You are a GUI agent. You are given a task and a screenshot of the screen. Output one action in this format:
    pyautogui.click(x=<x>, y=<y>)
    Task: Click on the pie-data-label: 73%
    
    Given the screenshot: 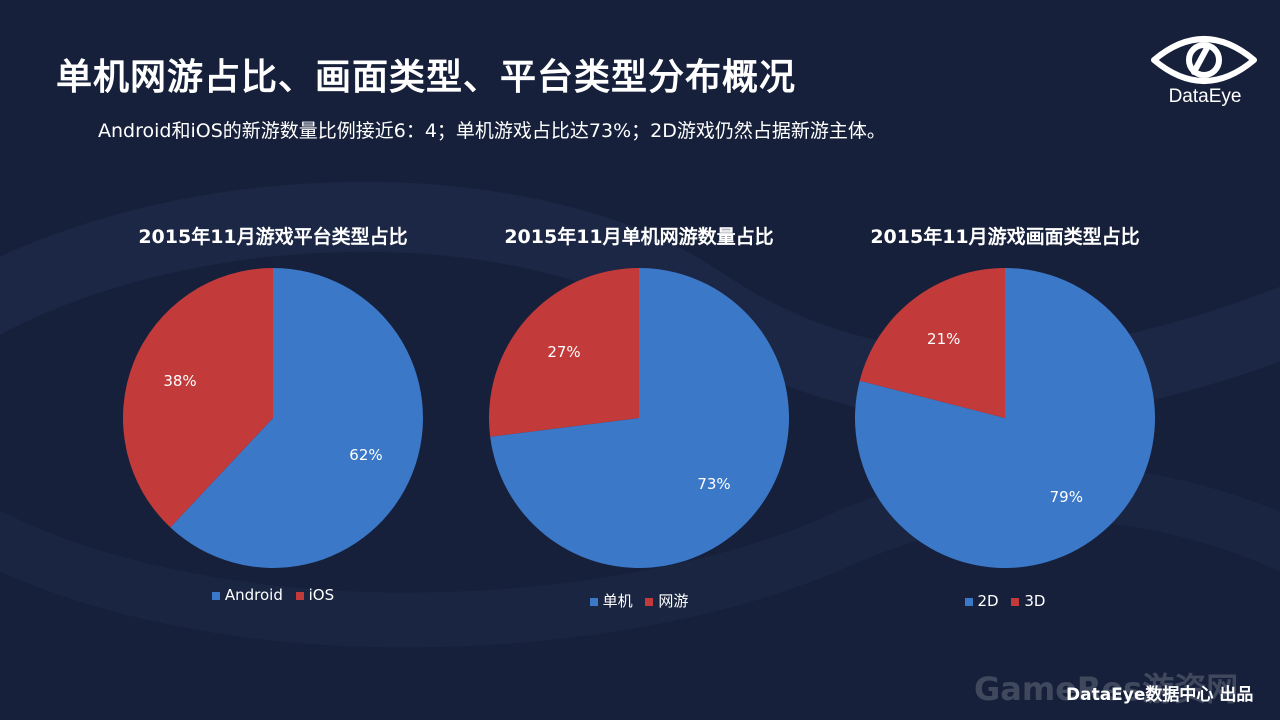 What is the action you would take?
    pyautogui.click(x=713, y=484)
    